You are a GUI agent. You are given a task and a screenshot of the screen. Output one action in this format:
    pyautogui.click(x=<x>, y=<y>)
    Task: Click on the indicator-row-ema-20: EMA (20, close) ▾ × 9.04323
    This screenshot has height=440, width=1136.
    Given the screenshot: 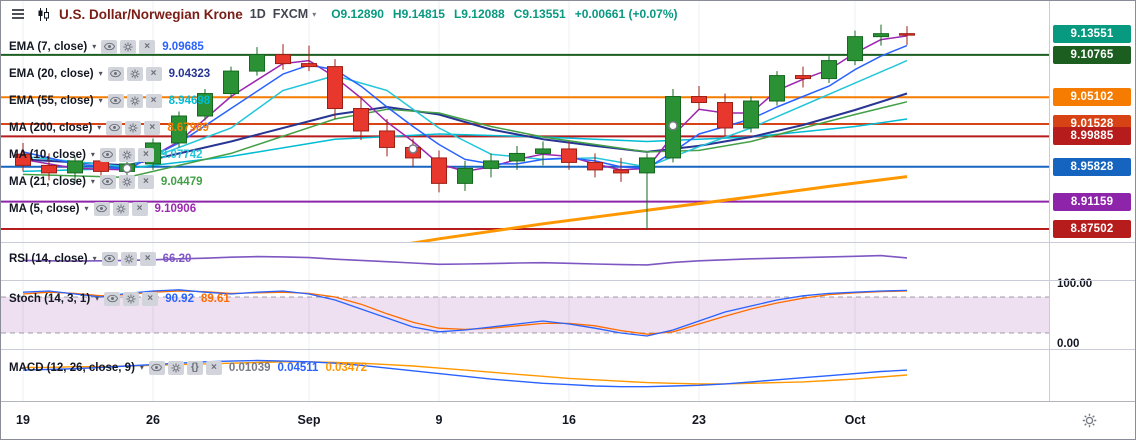 What is the action you would take?
    pyautogui.click(x=109, y=73)
    